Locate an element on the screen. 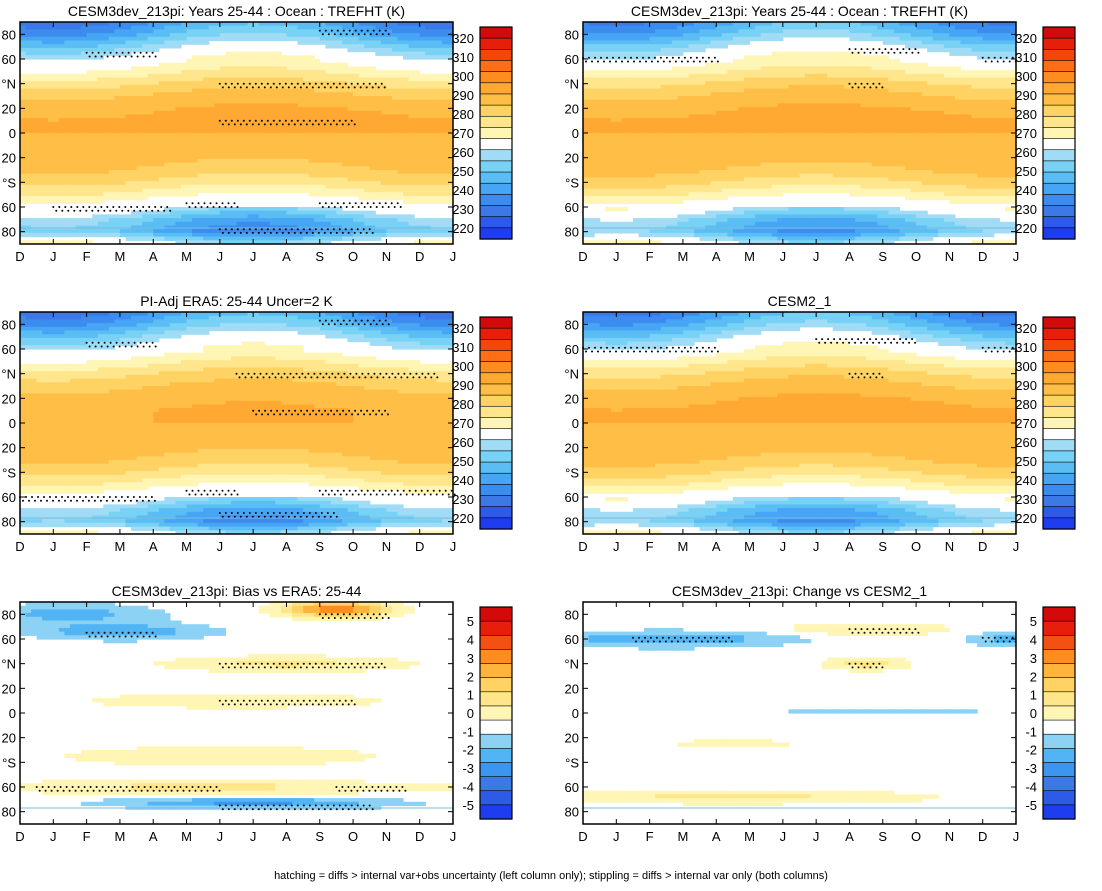 The height and width of the screenshot is (891, 1102). colorbar-label: 250 is located at coordinates (463, 171).